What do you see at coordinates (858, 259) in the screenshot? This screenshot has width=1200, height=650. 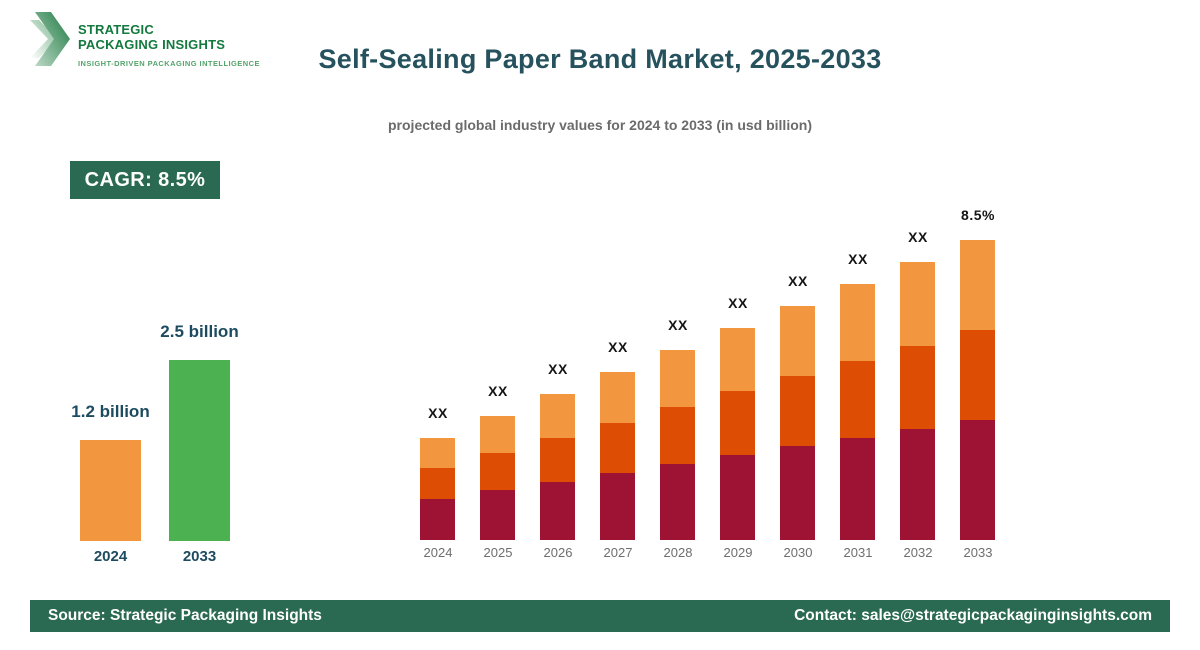 I see `bar-value-label-2031: XX` at bounding box center [858, 259].